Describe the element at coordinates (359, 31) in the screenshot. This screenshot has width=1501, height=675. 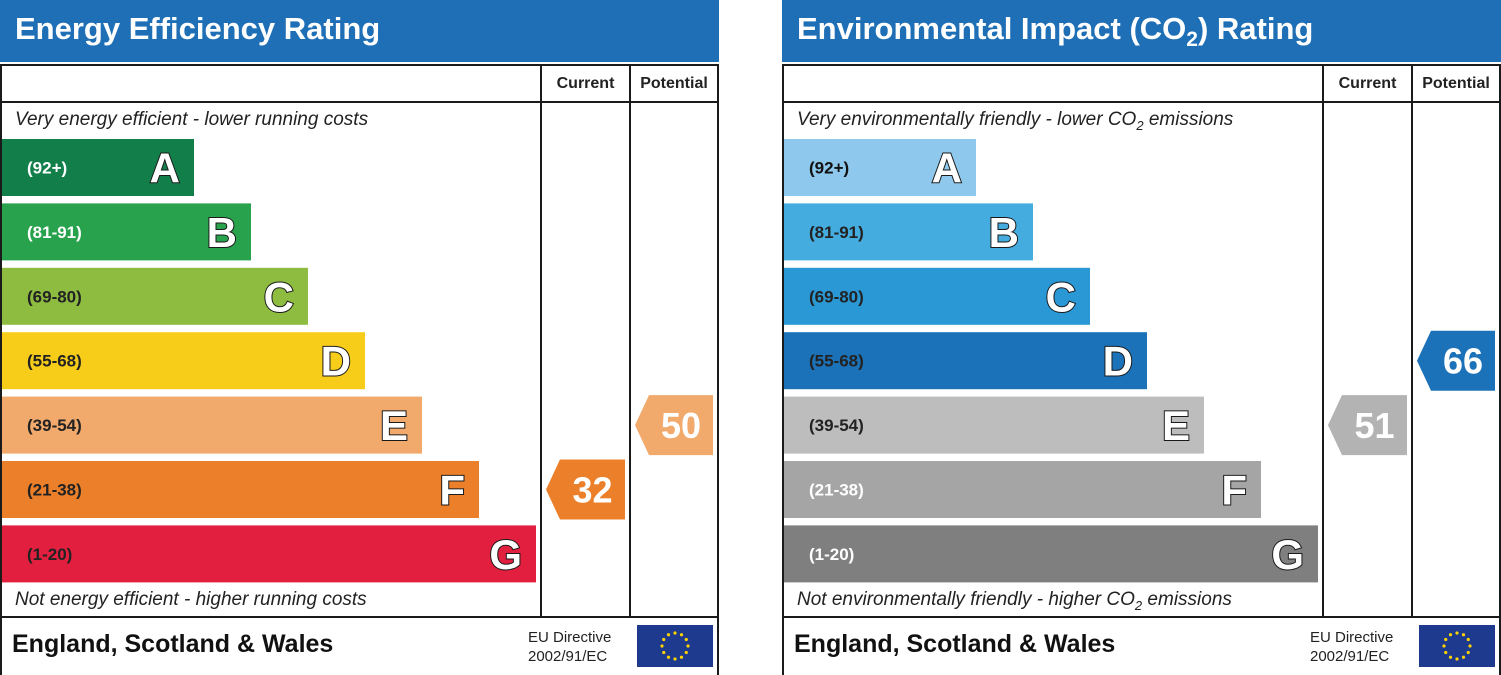
I see `panel-title: Energy Efficiency Rating` at that location.